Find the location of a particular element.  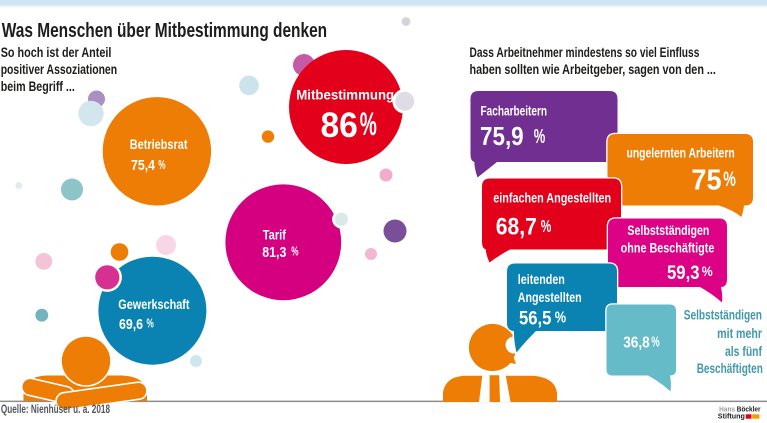

svg-text: als fünf is located at coordinates (744, 352).